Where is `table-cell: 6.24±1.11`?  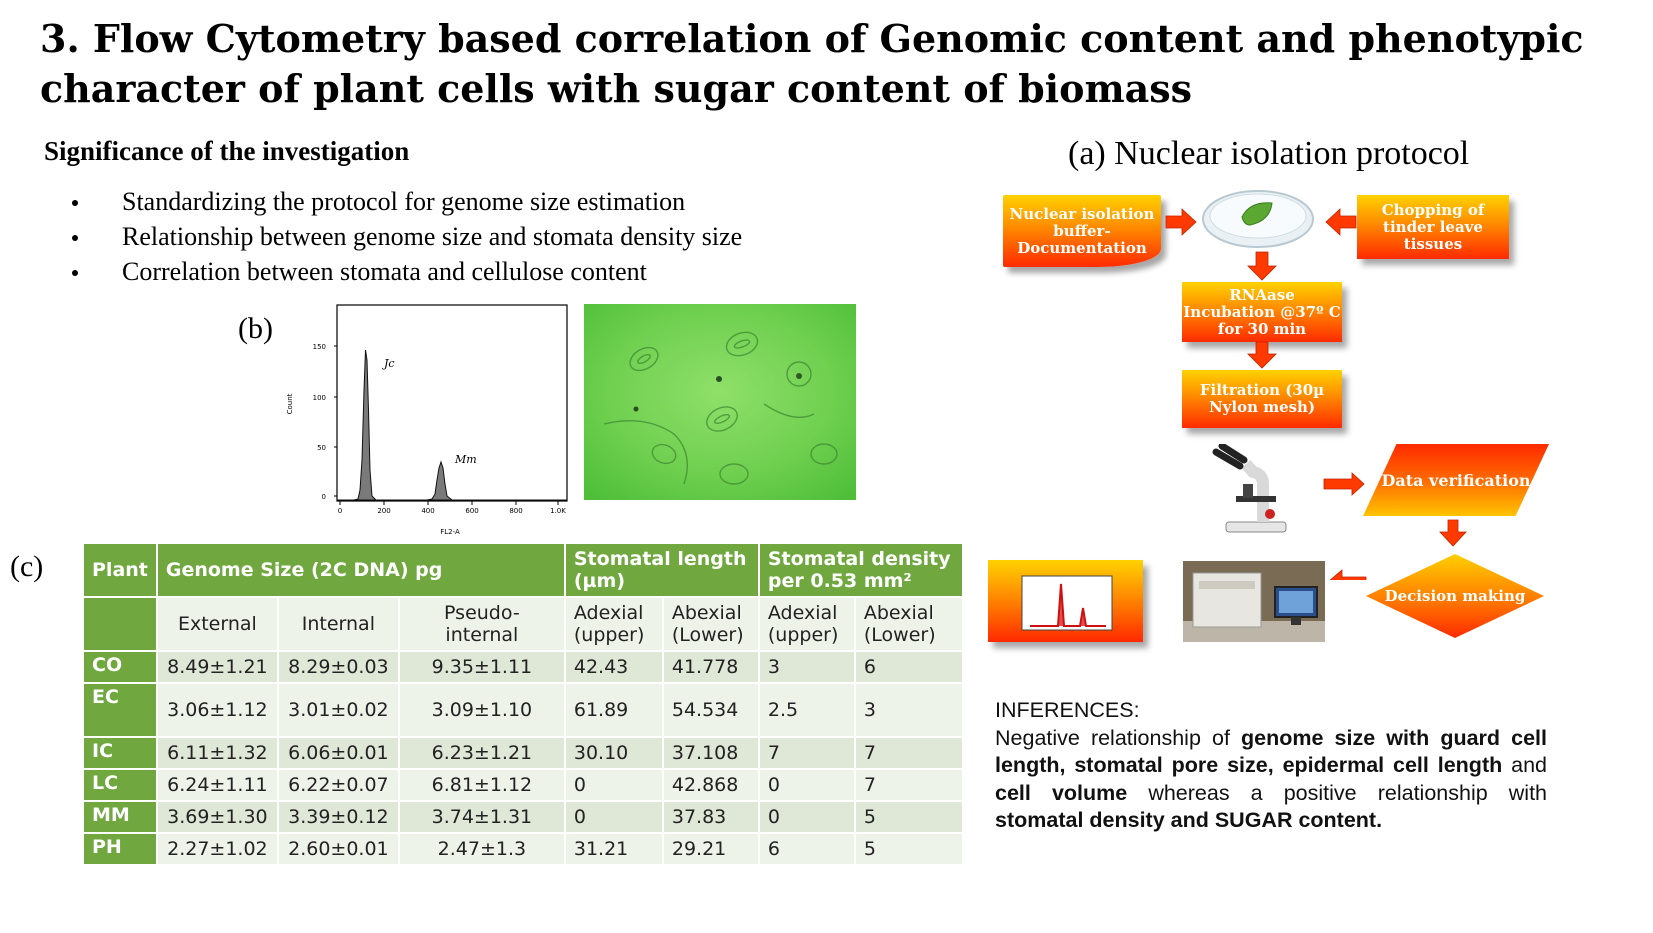
table-cell: 6.24±1.11 is located at coordinates (217, 785).